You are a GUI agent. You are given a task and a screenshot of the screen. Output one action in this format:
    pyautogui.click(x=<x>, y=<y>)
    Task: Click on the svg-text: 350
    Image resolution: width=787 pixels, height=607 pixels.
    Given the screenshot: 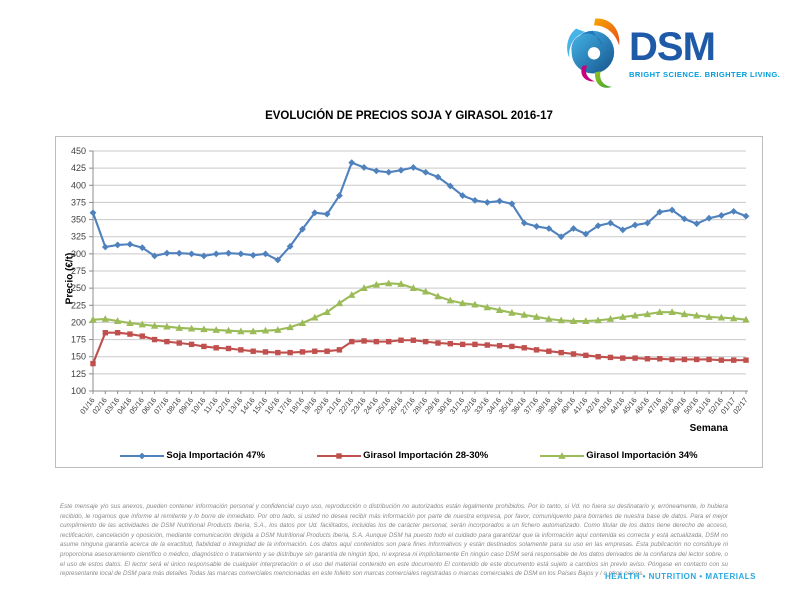 What is the action you would take?
    pyautogui.click(x=78, y=220)
    